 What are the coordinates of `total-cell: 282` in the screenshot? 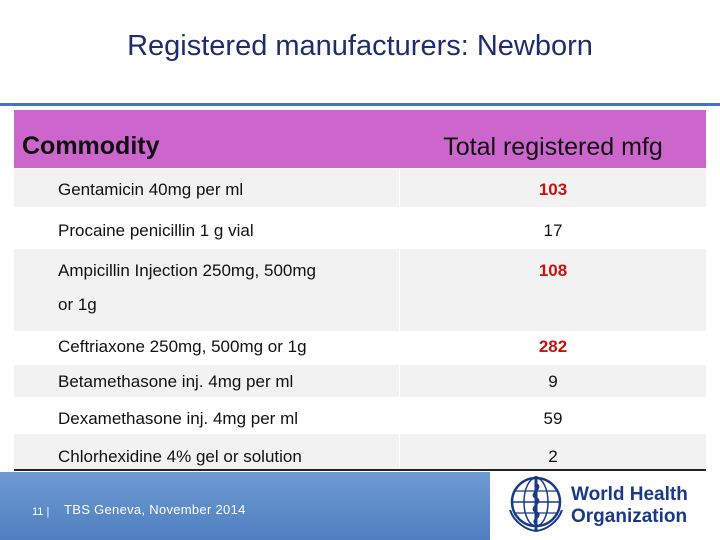 It's located at (553, 348).